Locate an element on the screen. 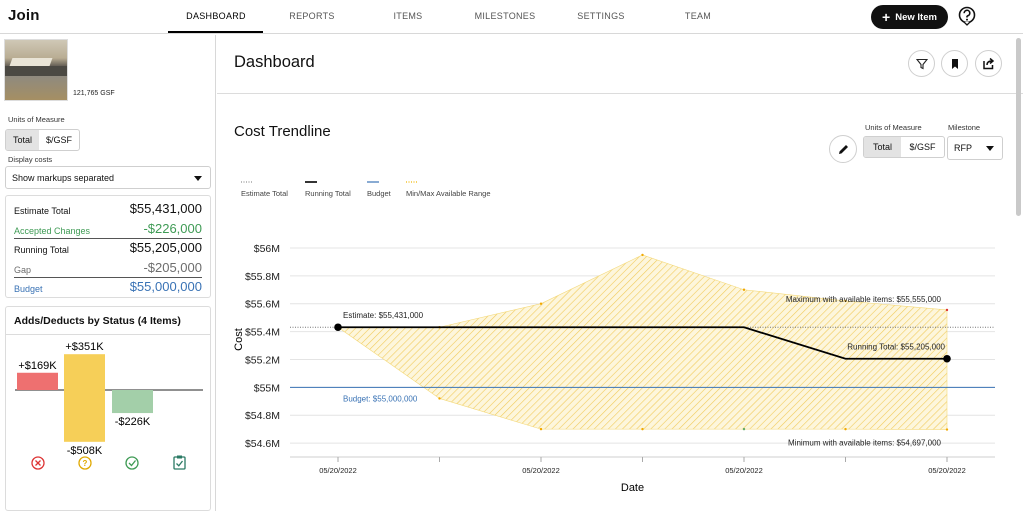 This screenshot has height=511, width=1023. milestone-select: RFP is located at coordinates (975, 148).